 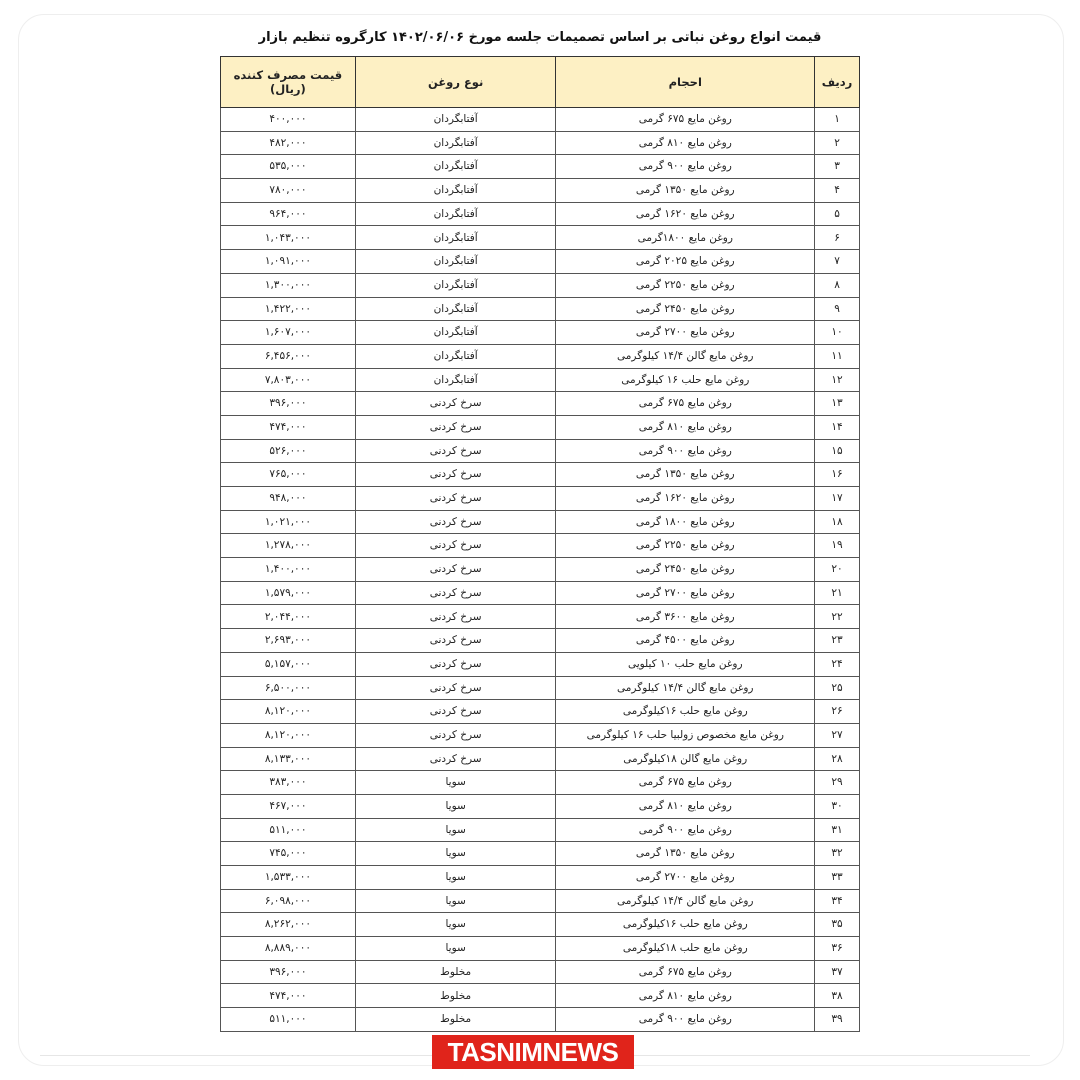 I want to click on row-index: ۳۲, so click(x=837, y=853).